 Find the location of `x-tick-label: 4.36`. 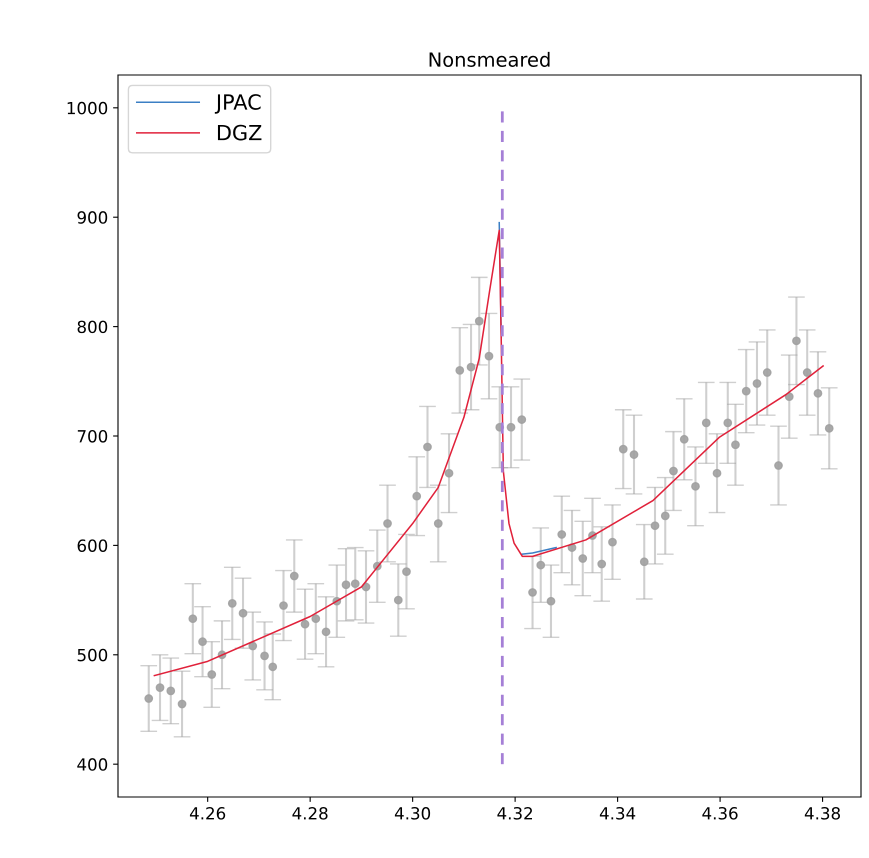

x-tick-label: 4.36 is located at coordinates (720, 813).